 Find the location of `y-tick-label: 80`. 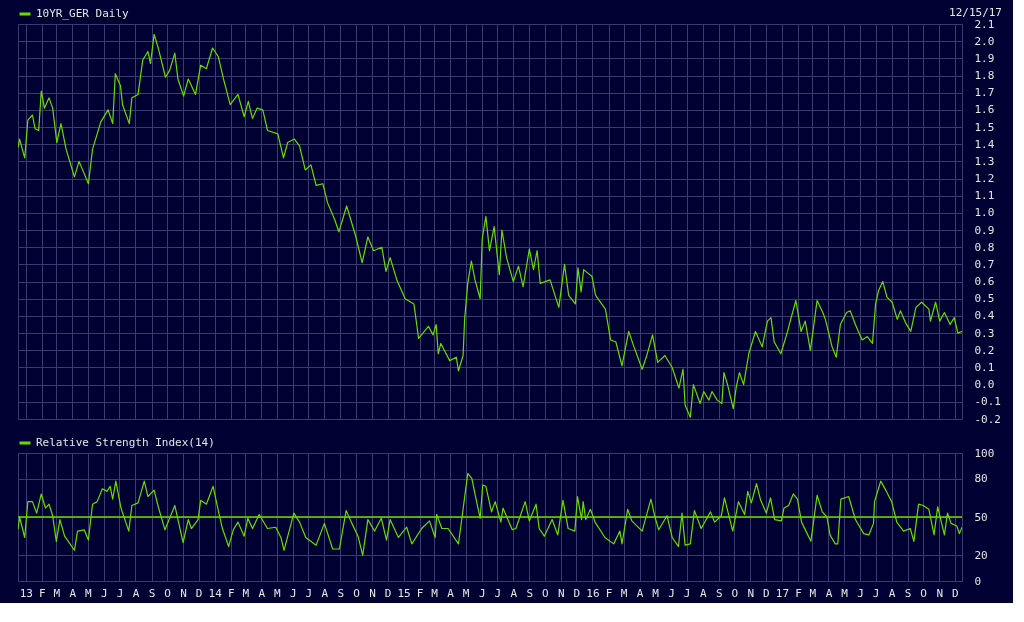

y-tick-label: 80 is located at coordinates (981, 479).